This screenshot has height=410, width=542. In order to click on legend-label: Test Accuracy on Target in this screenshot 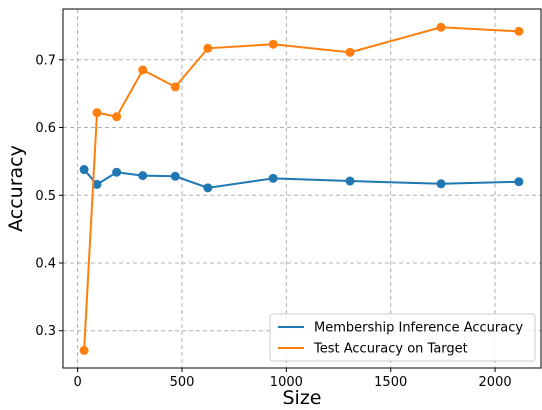, I will do `click(390, 349)`.